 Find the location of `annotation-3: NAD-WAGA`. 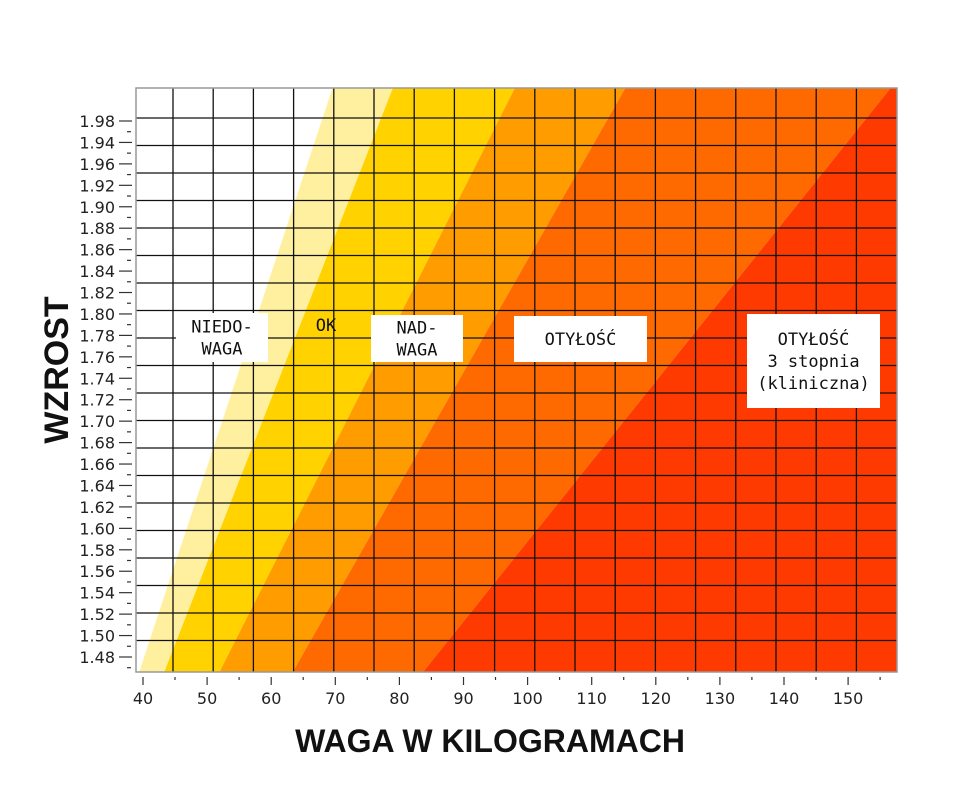

annotation-3: NAD-WAGA is located at coordinates (417, 338).